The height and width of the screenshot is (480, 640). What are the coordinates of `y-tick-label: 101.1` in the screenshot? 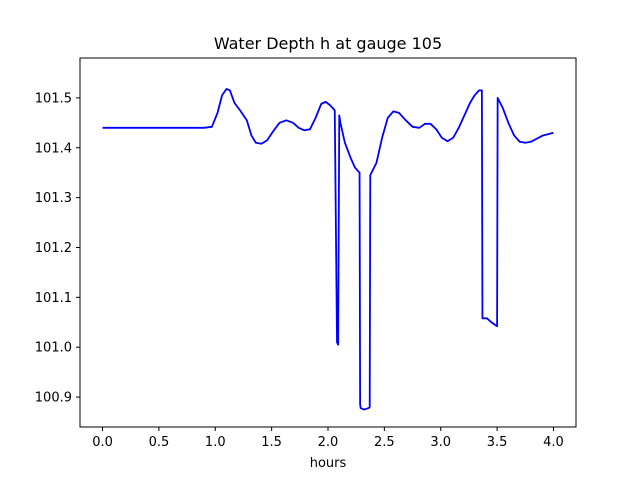 It's located at (53, 298).